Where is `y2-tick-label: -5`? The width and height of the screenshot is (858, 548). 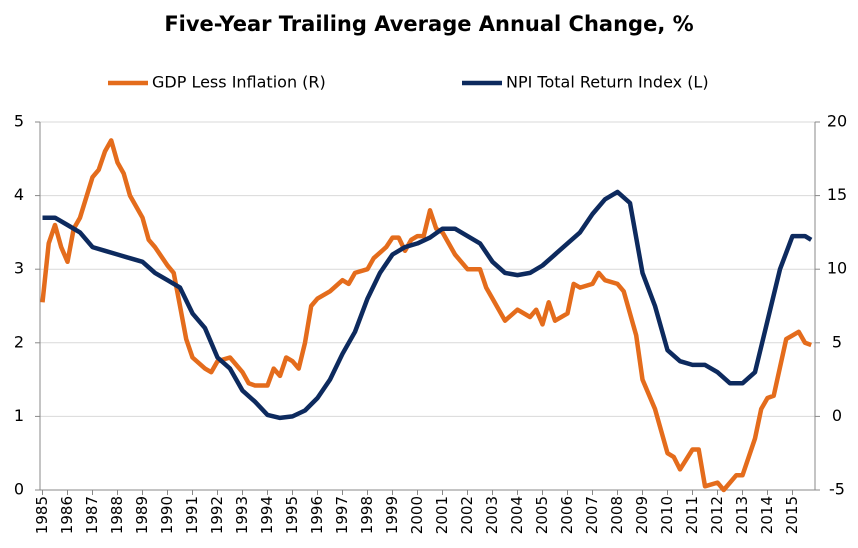 y2-tick-label: -5 is located at coordinates (837, 489).